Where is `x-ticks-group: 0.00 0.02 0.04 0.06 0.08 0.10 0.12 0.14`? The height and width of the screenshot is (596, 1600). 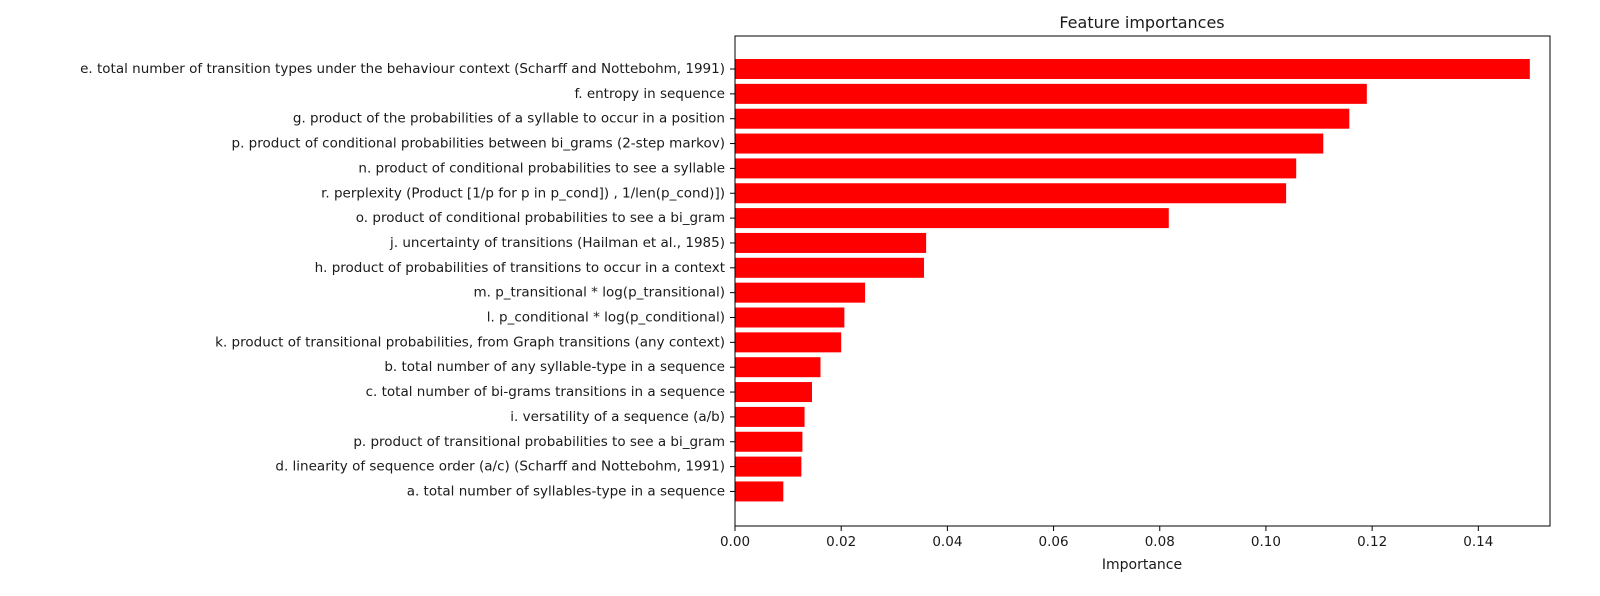 x-ticks-group: 0.00 0.02 0.04 0.06 0.08 0.10 0.12 0.14 is located at coordinates (1106, 538).